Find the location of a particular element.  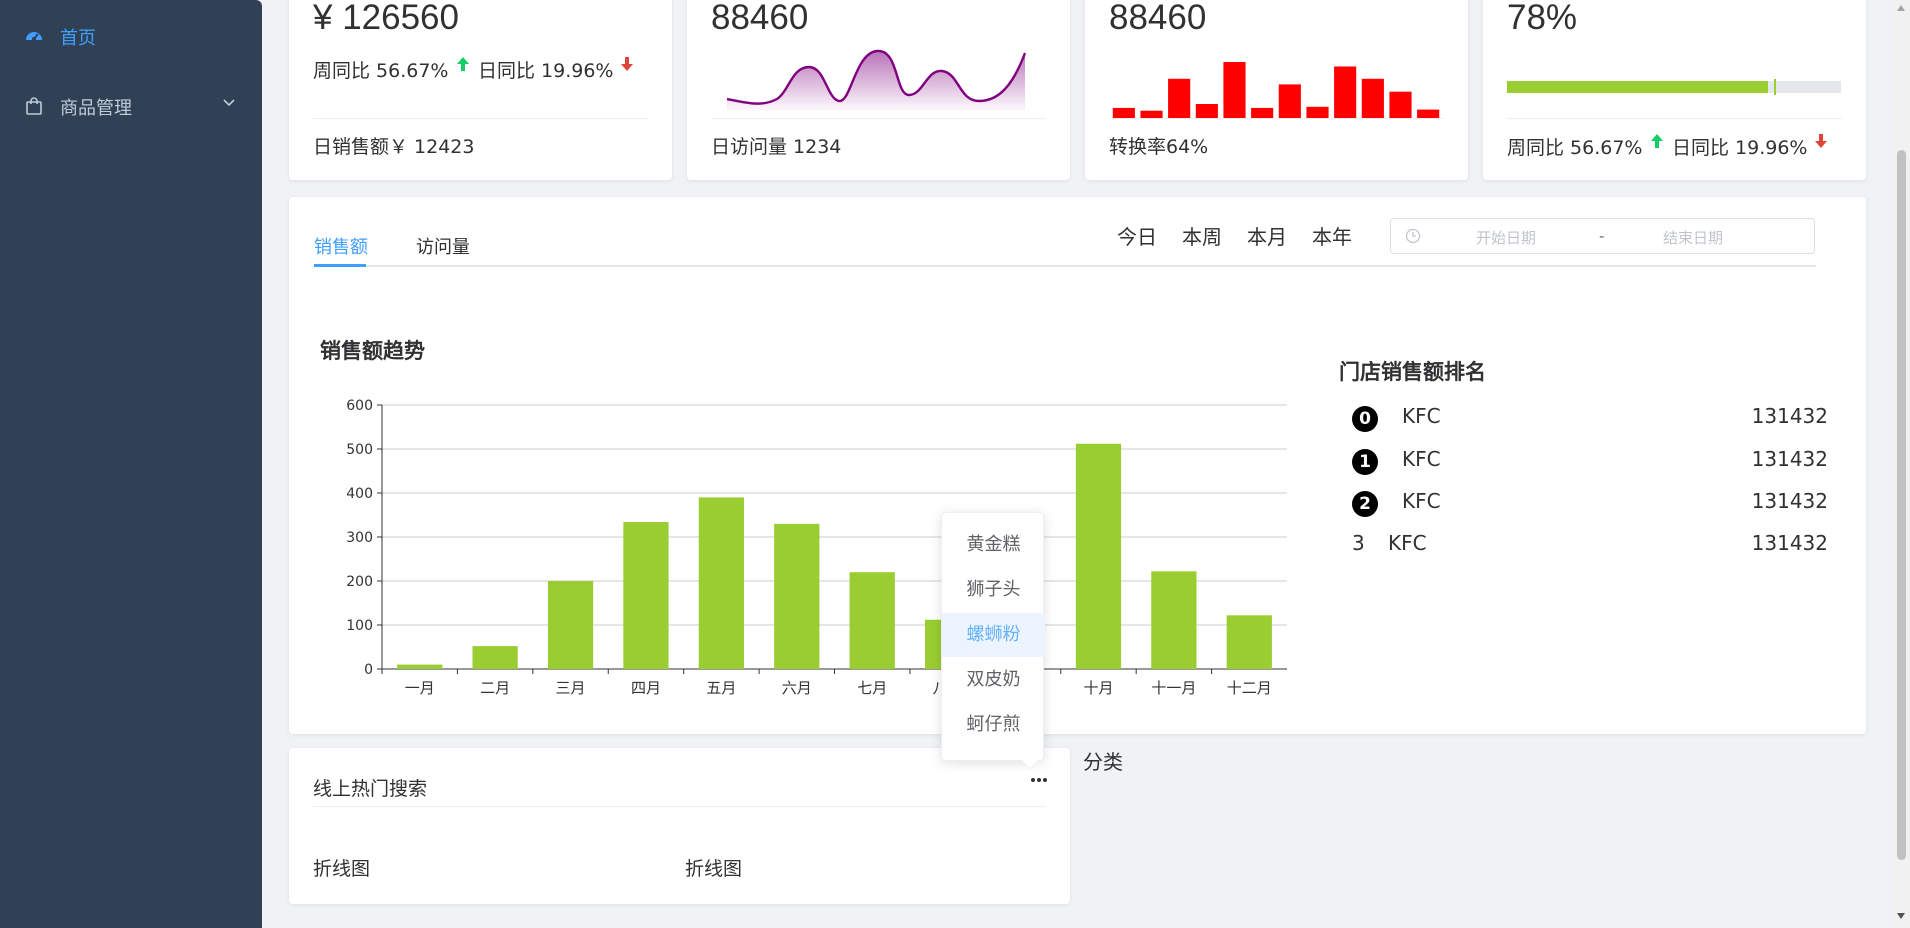

y-tick-label: 500 is located at coordinates (359, 450).